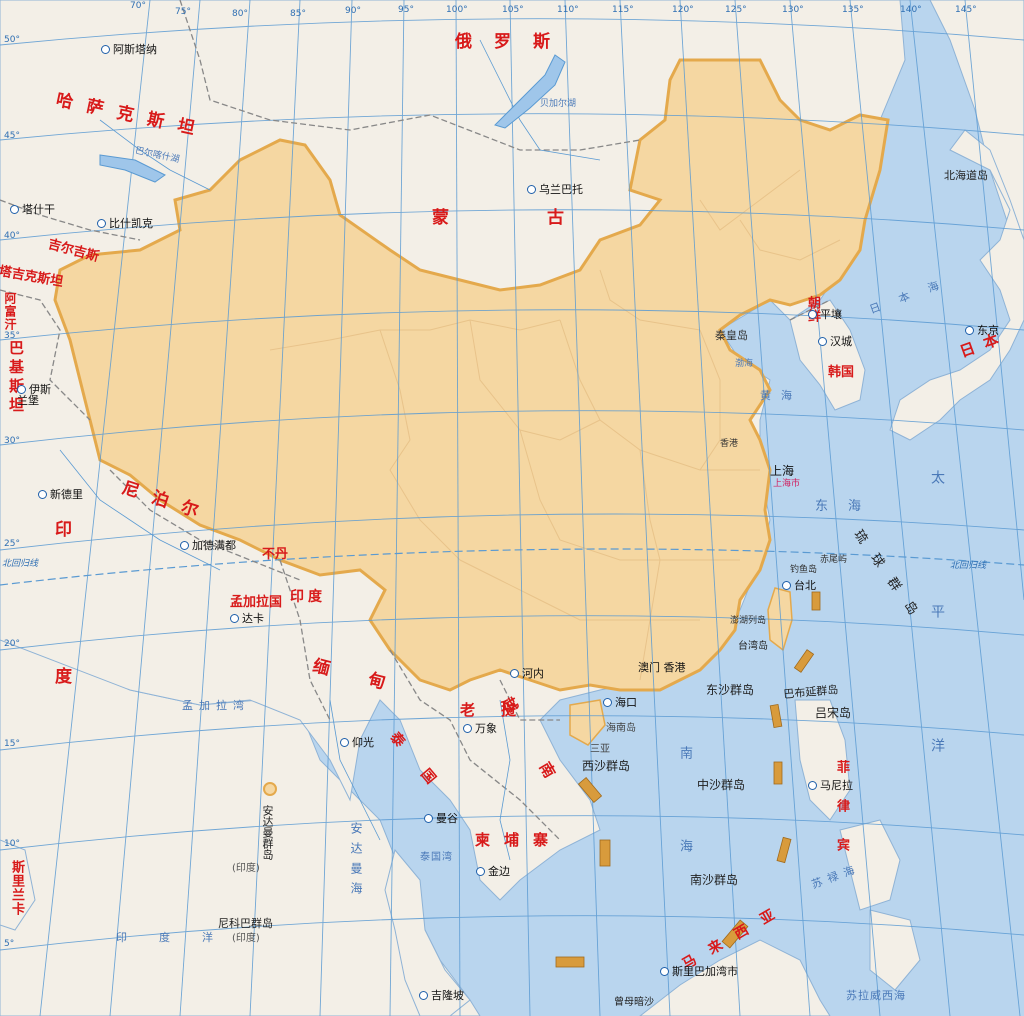 The width and height of the screenshot is (1024, 1016). What do you see at coordinates (558, 104) in the screenshot?
I see `sea-baikal: 贝加尔湖` at bounding box center [558, 104].